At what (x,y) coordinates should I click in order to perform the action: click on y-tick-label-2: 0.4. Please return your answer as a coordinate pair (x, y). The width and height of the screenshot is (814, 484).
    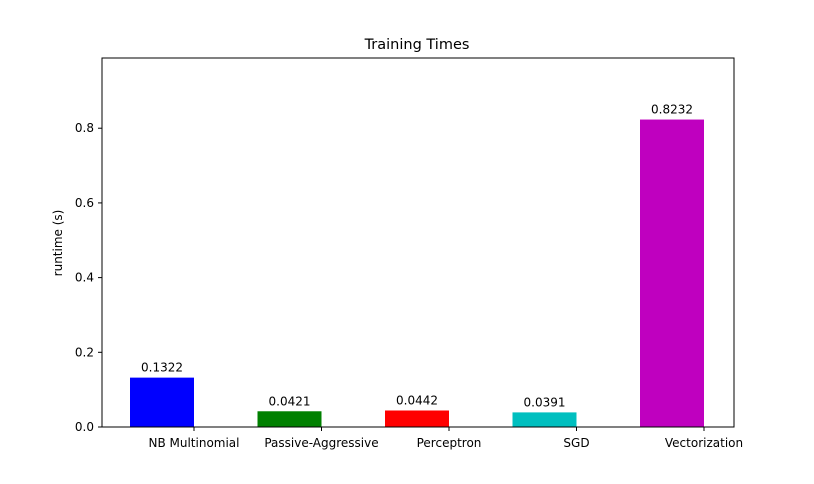
    Looking at the image, I should click on (84, 278).